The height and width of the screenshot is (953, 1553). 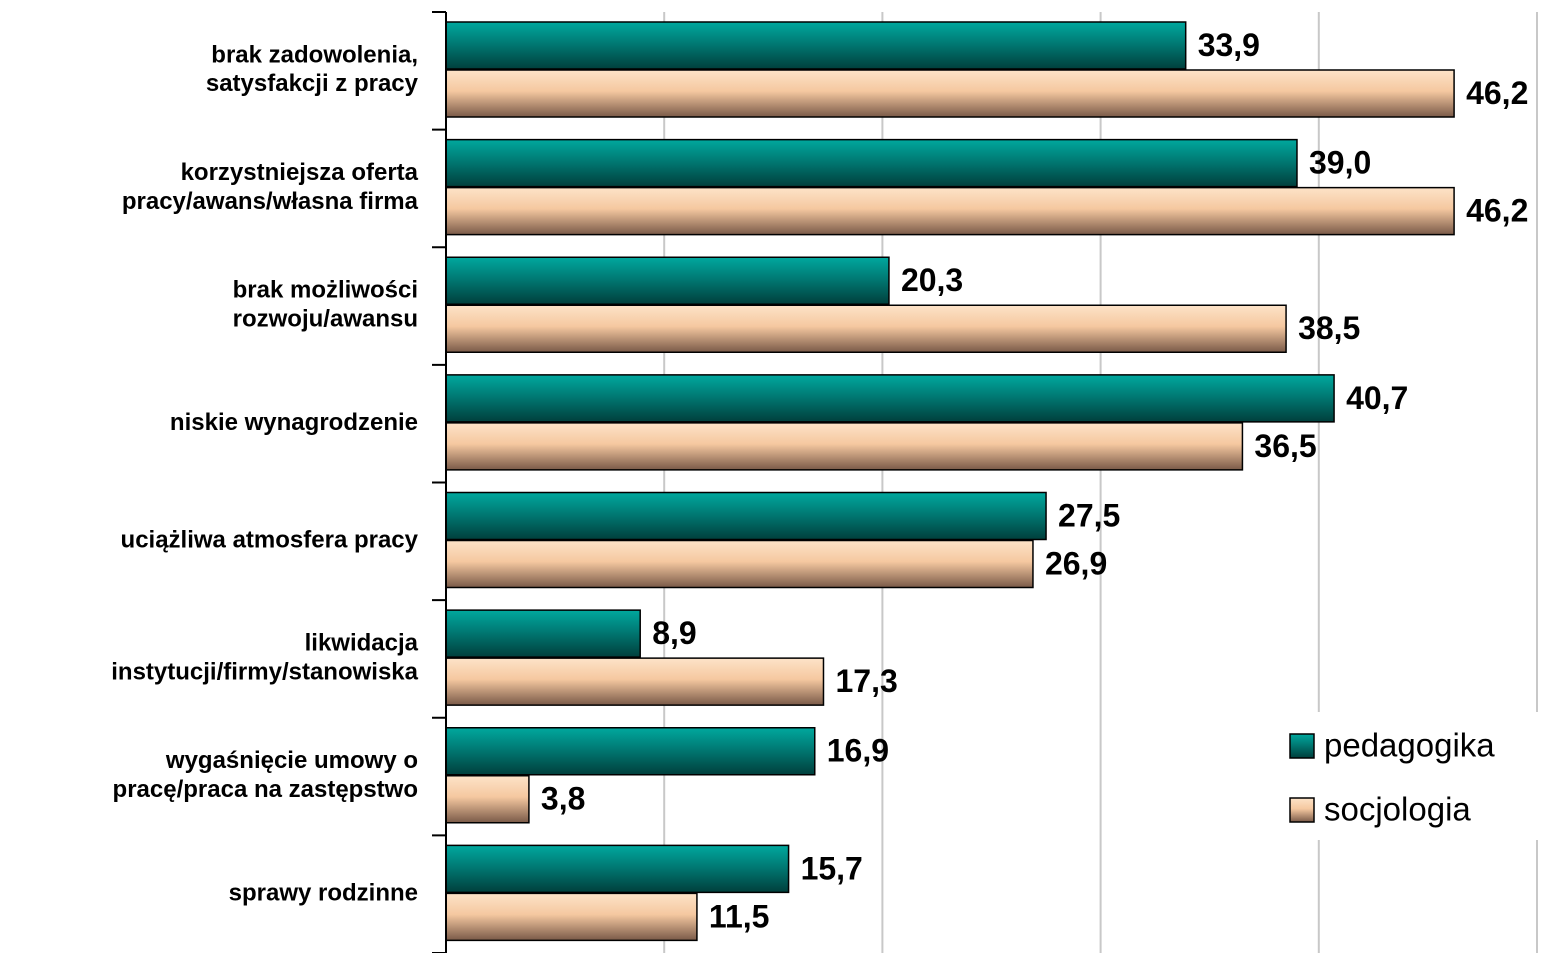 I want to click on data-label: 26,9, so click(x=1076, y=563).